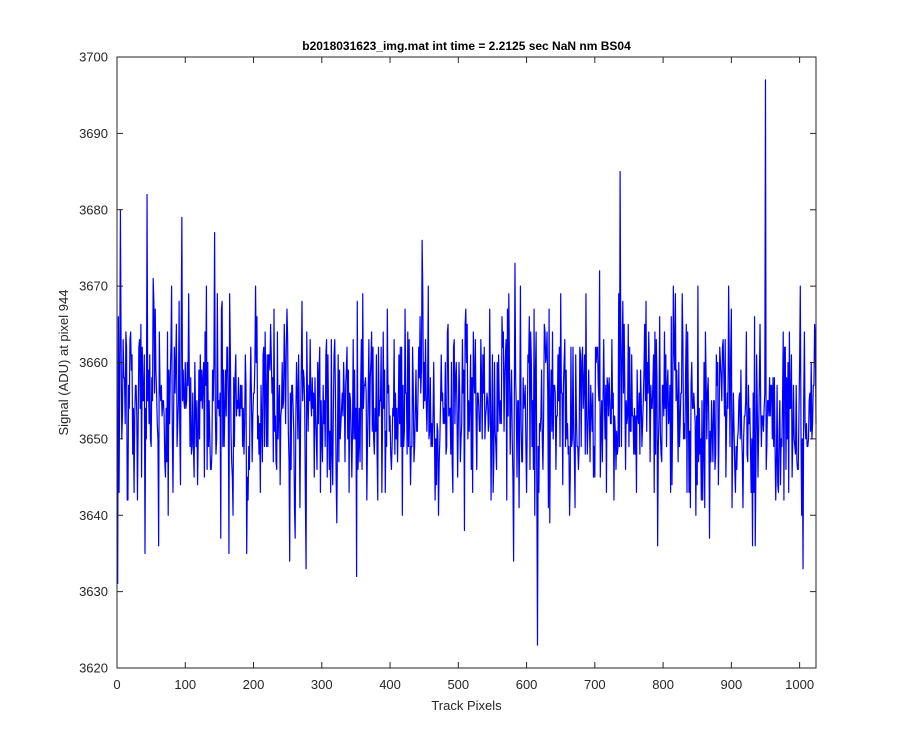 The image size is (900, 755). I want to click on y-tick-label: 3700, so click(93, 57).